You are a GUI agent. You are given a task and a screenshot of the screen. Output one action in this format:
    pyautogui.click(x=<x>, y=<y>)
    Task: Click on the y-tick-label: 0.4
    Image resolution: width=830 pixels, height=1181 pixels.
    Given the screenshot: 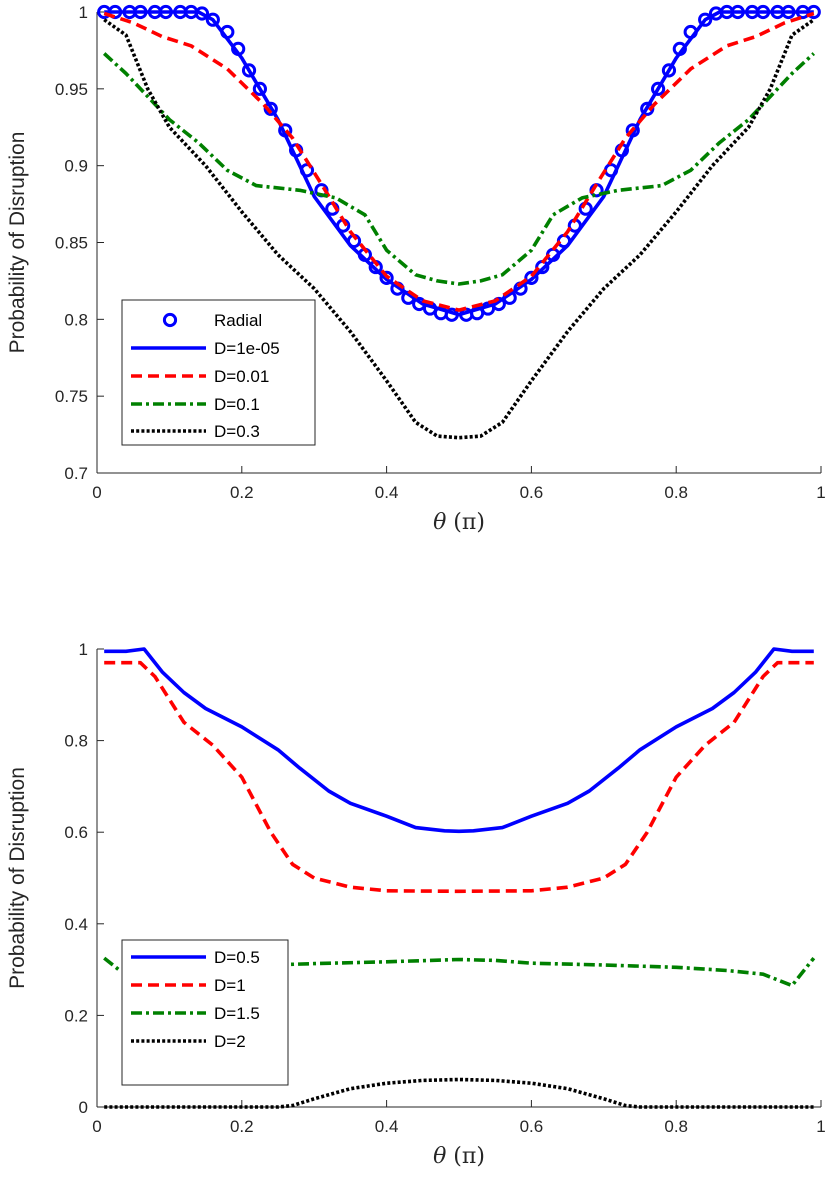 What is the action you would take?
    pyautogui.click(x=76, y=924)
    